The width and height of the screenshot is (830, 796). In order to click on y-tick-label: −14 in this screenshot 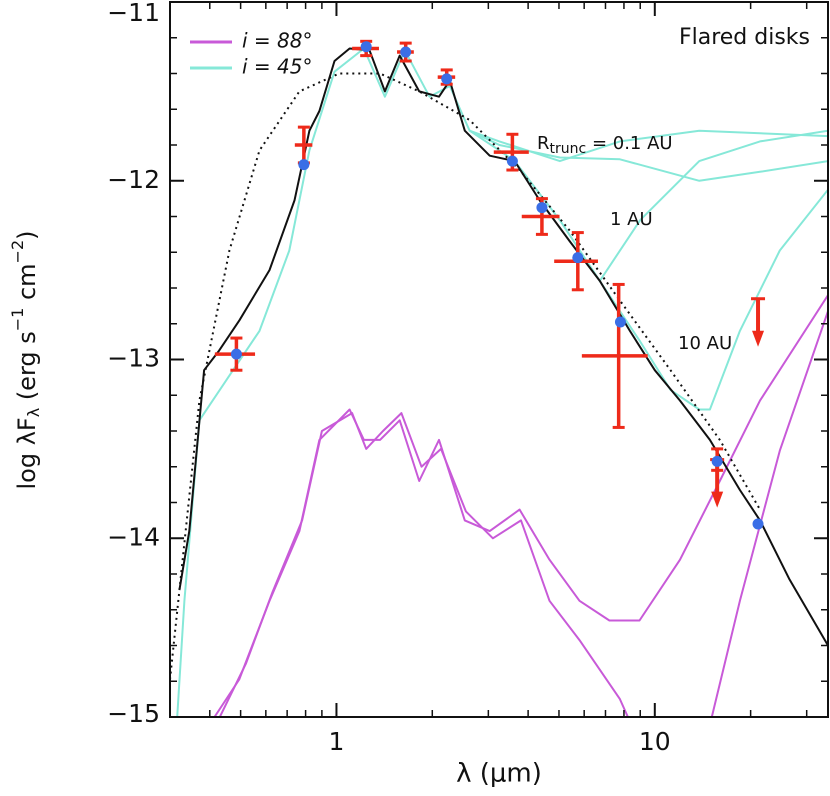, I will do `click(133, 536)`.